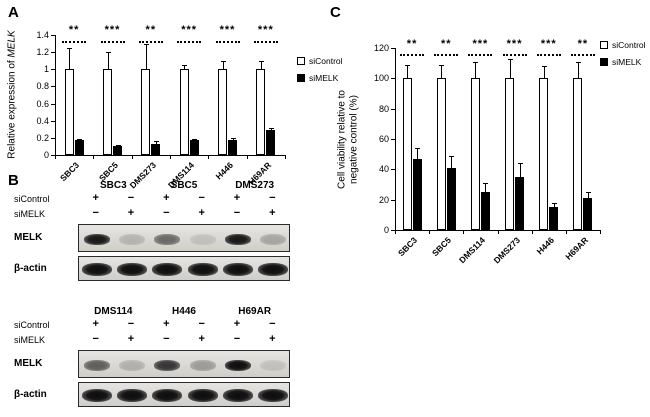 The image size is (650, 417). What do you see at coordinates (271, 129) in the screenshot?
I see `error-bar-siMELK-H69AR` at bounding box center [271, 129].